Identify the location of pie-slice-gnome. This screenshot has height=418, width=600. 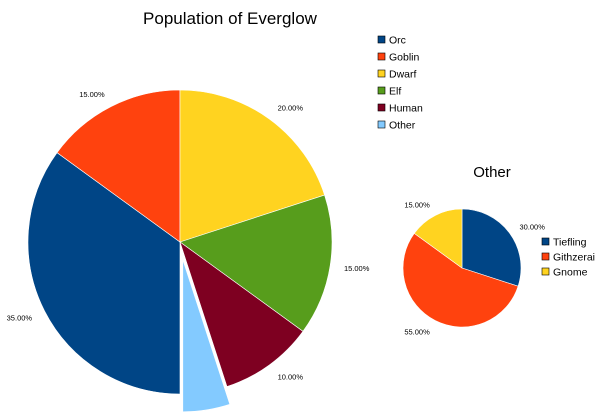
(438, 238).